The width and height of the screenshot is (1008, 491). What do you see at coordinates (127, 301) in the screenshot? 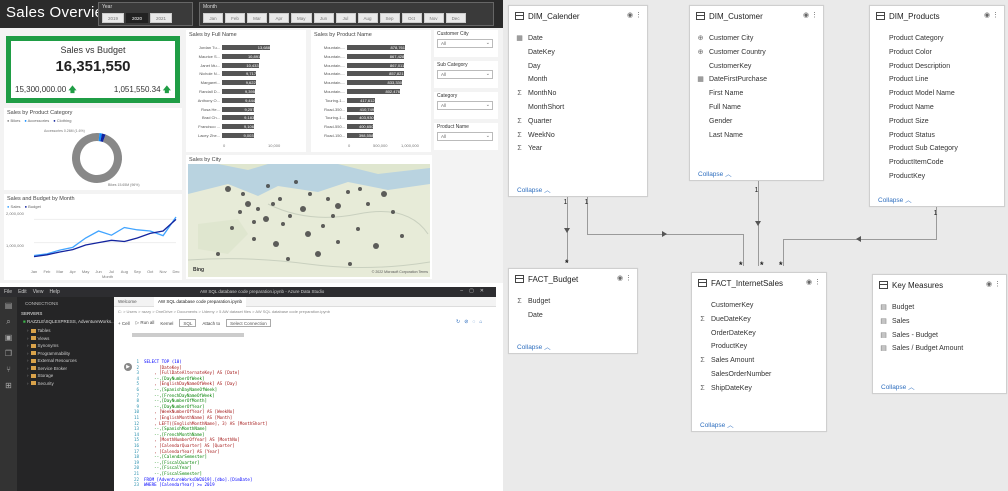
I see `tab-welcome: Welcome` at bounding box center [127, 301].